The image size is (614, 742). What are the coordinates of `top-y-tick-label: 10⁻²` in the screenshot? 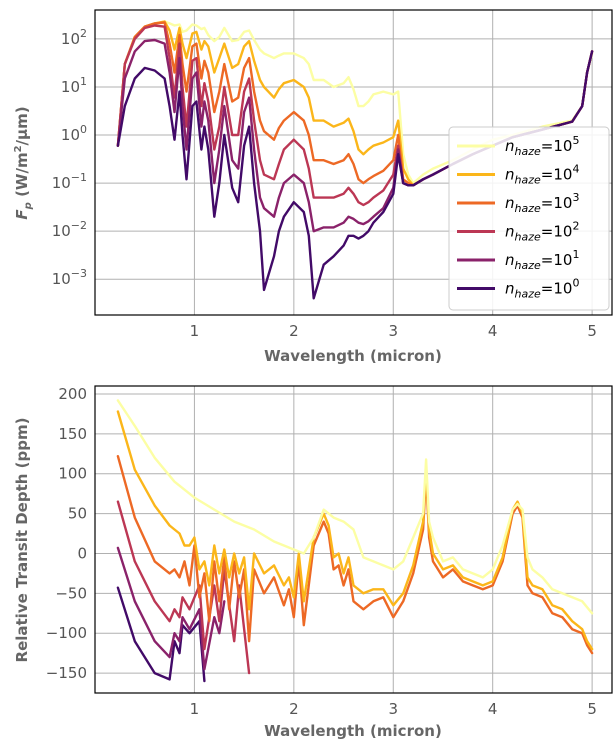 It's located at (69, 229).